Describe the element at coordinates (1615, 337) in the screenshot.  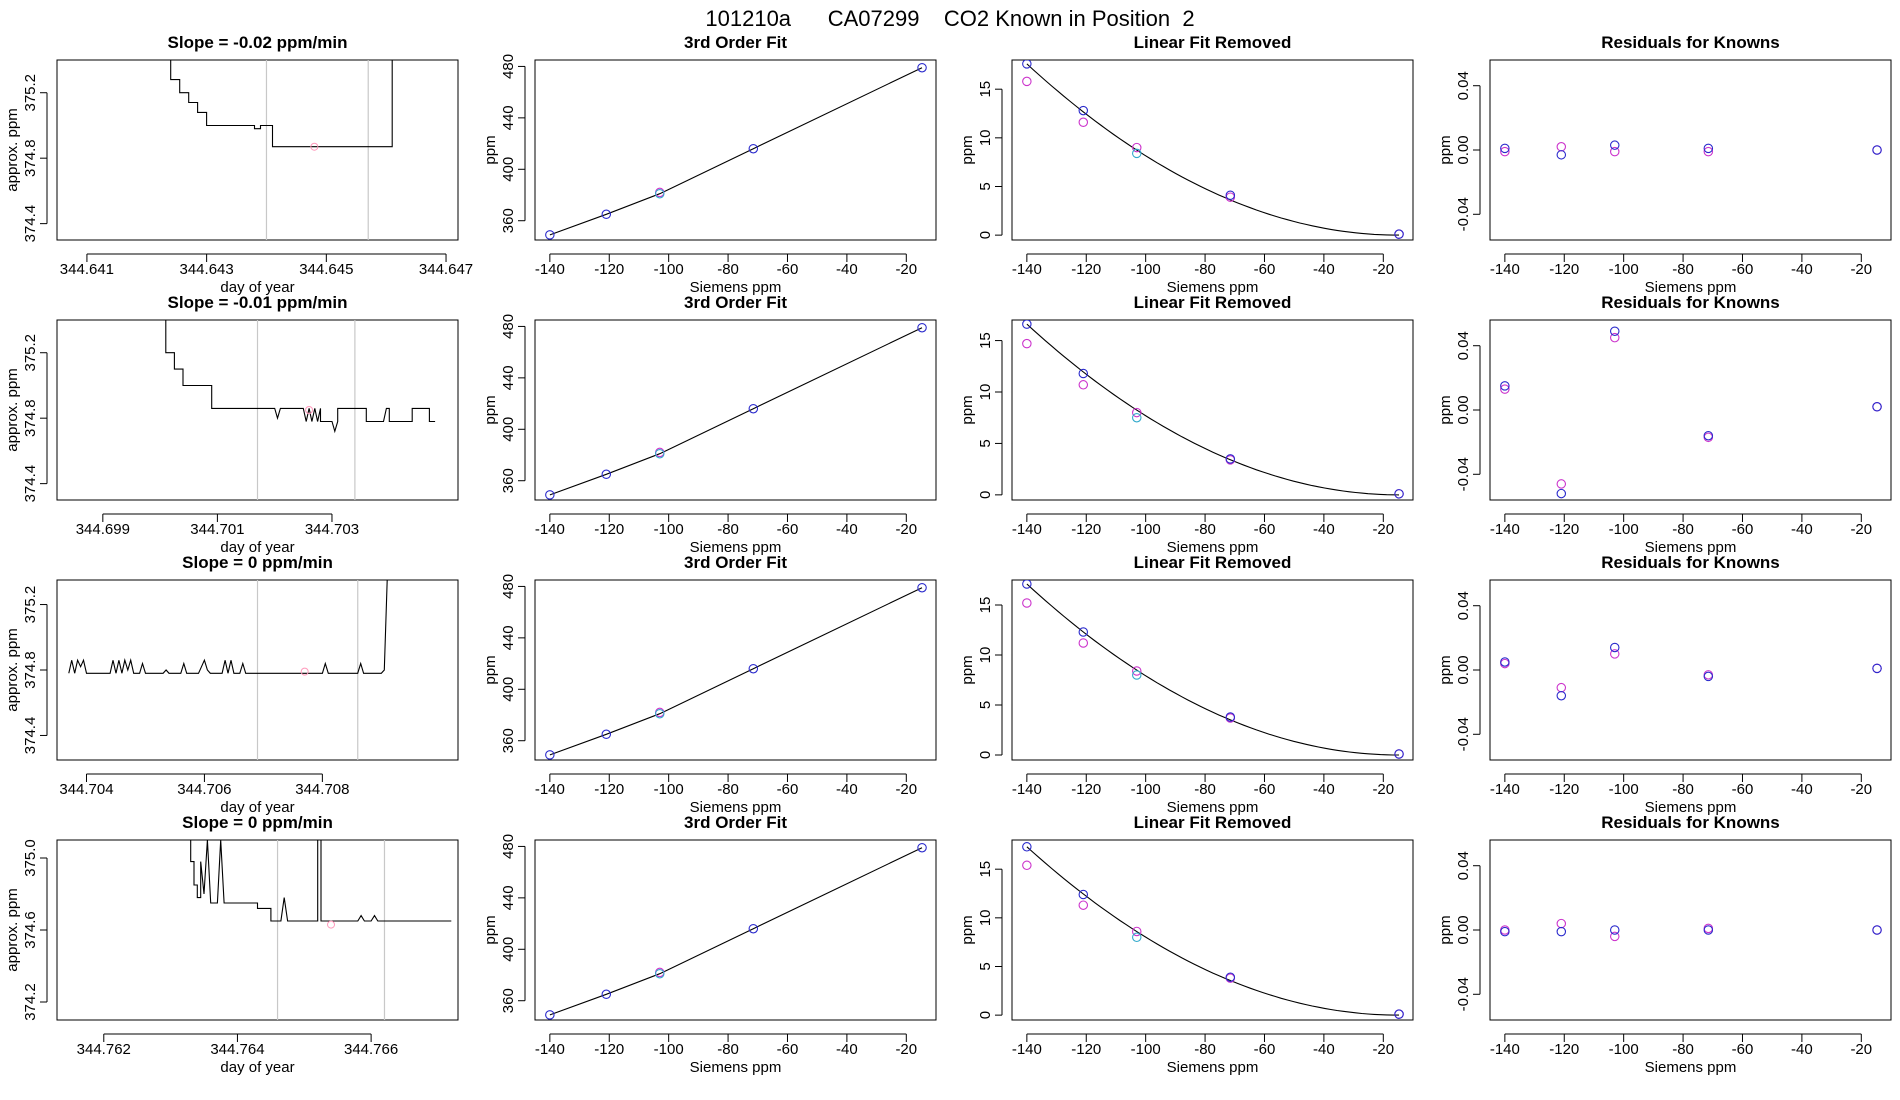
I see `chart-8-point-magenta` at that location.